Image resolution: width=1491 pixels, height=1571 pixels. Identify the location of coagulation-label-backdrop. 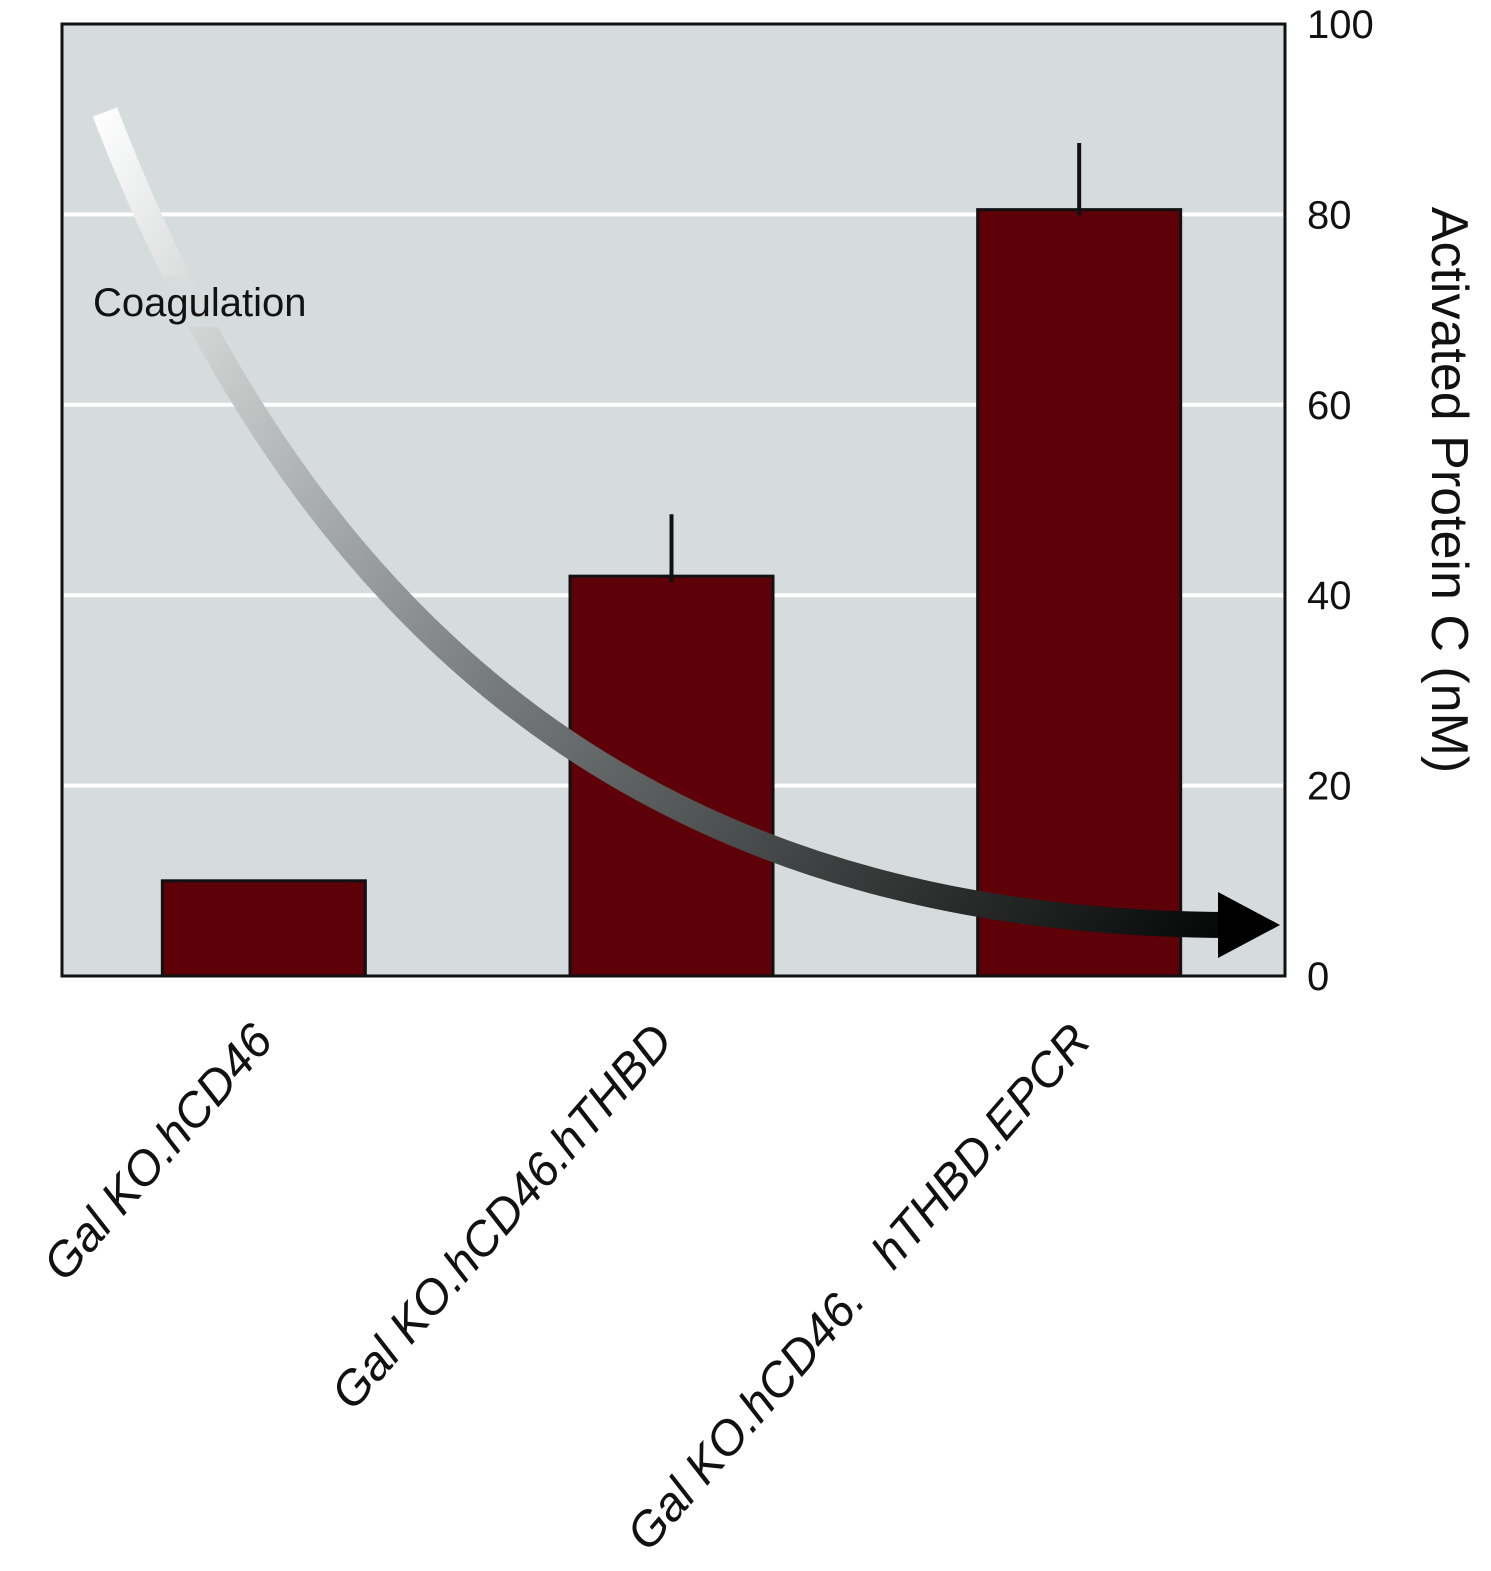
(217, 302).